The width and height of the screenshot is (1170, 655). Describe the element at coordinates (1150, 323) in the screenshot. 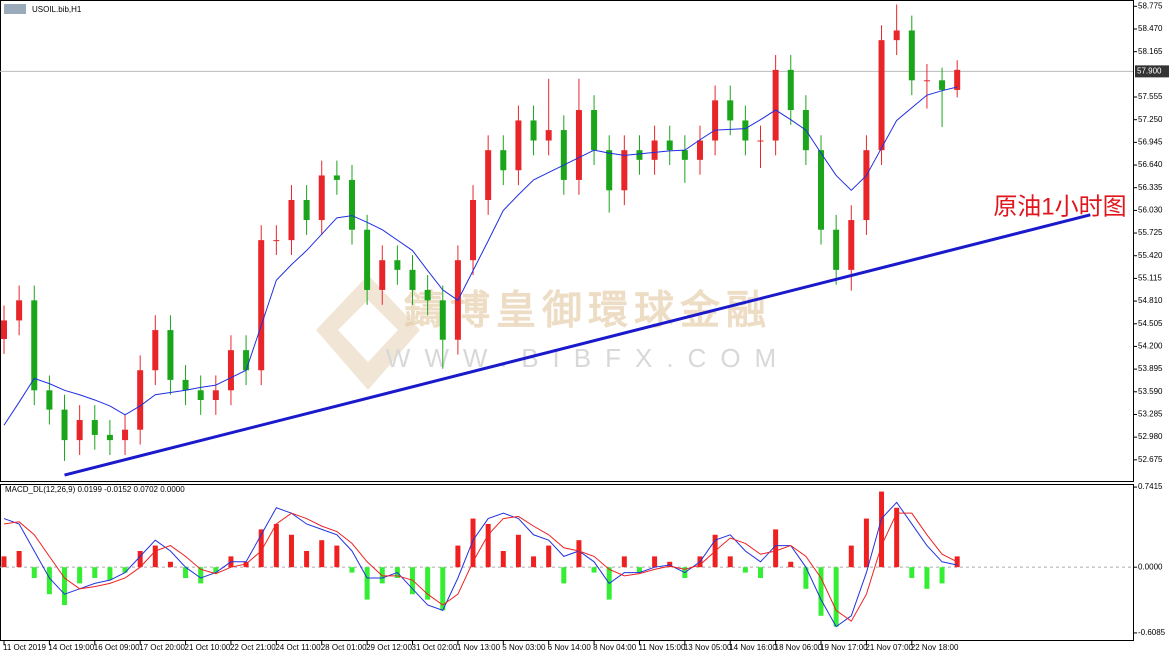

I see `y-tick-label: 54.505` at that location.